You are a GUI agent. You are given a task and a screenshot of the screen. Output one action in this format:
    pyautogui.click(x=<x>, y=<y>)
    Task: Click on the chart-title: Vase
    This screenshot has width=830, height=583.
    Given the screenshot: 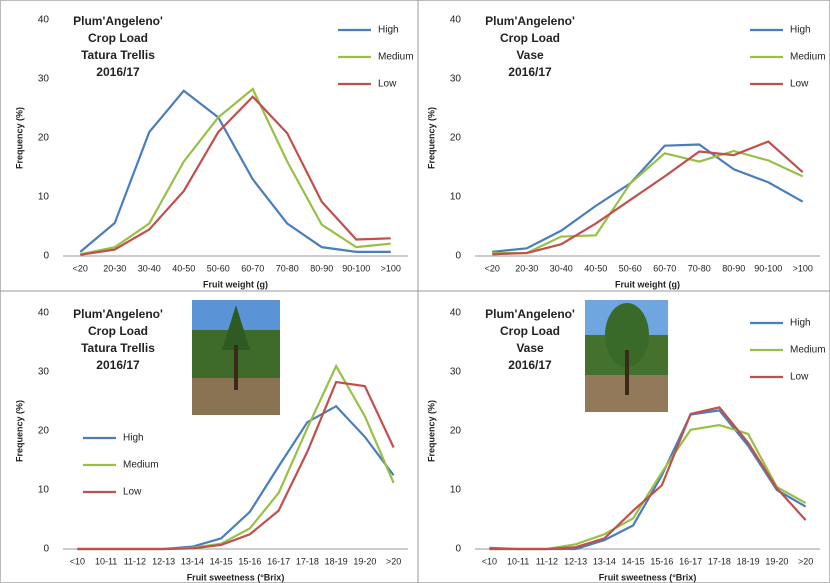 What is the action you would take?
    pyautogui.click(x=530, y=348)
    